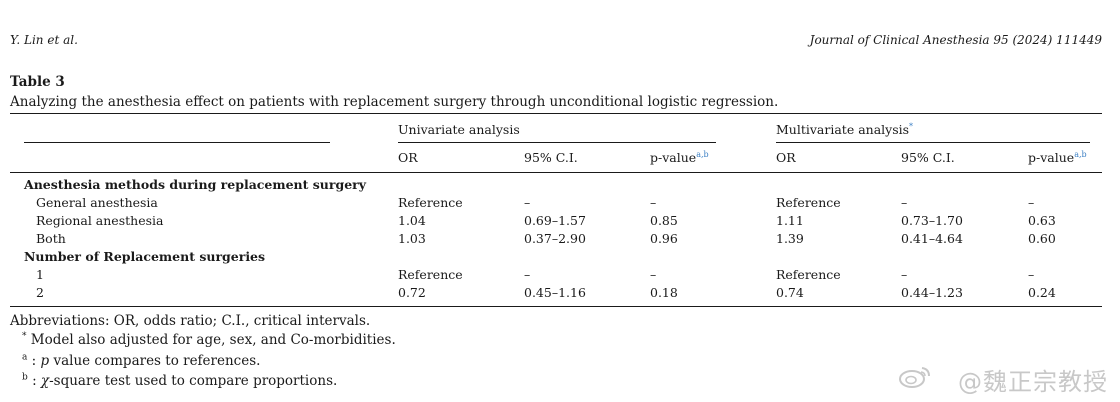 The image size is (1120, 402). Describe the element at coordinates (40, 274) in the screenshot. I see `row-label: 1` at that location.